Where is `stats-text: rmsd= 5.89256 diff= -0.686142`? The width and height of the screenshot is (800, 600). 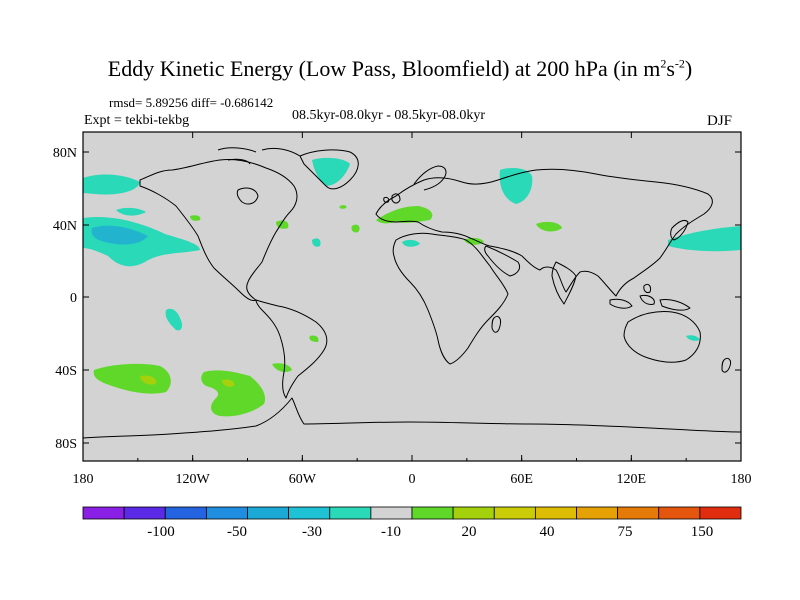 stats-text: rmsd= 5.89256 diff= -0.686142 is located at coordinates (191, 102).